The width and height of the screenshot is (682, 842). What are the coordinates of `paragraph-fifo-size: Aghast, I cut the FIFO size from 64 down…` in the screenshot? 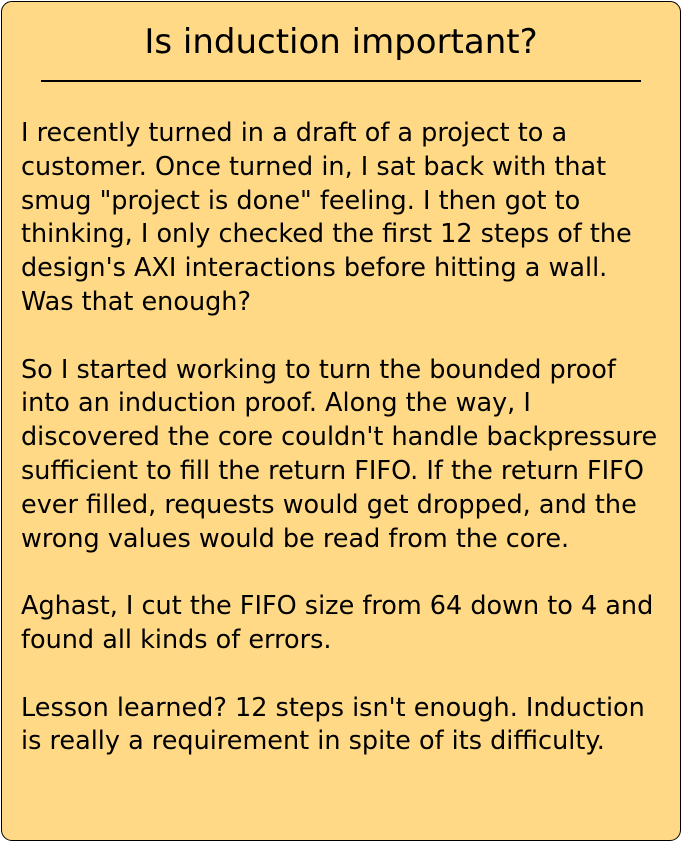 It's located at (337, 623).